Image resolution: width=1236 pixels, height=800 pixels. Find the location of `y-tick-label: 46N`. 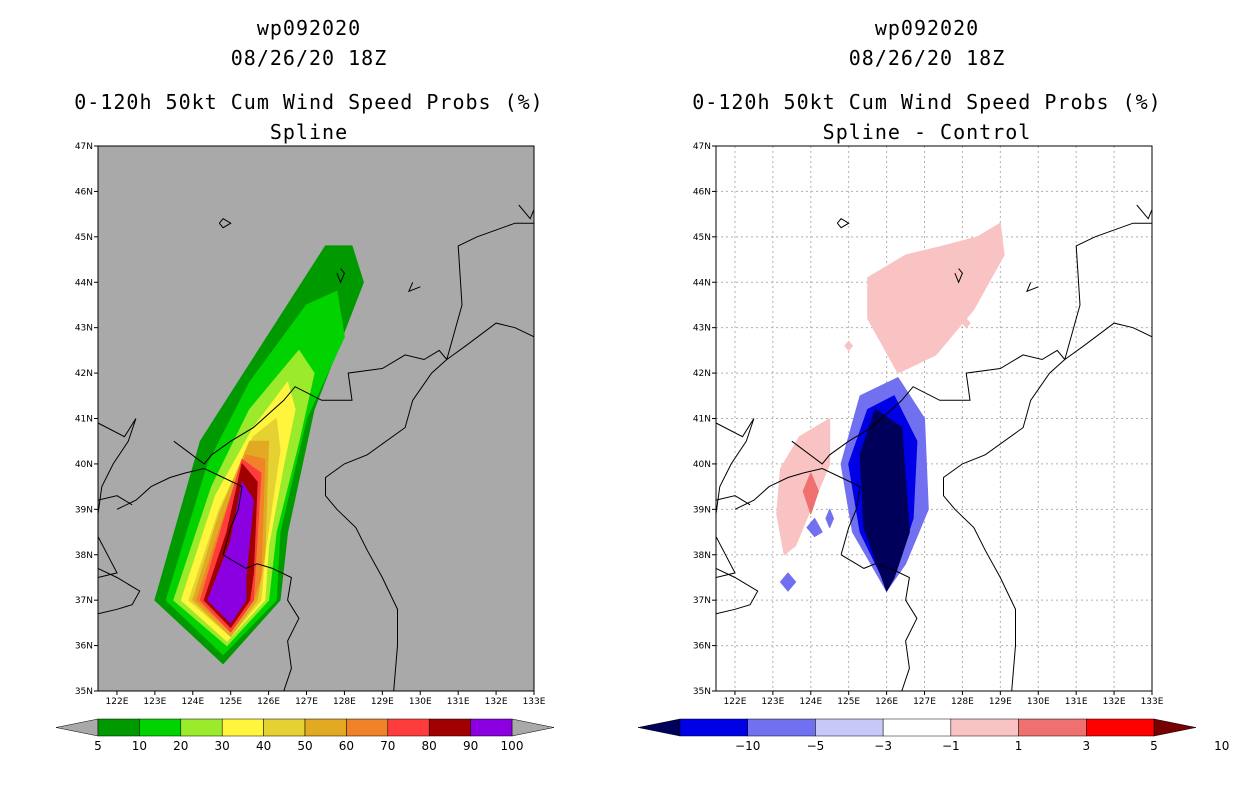

y-tick-label: 46N is located at coordinates (84, 192).